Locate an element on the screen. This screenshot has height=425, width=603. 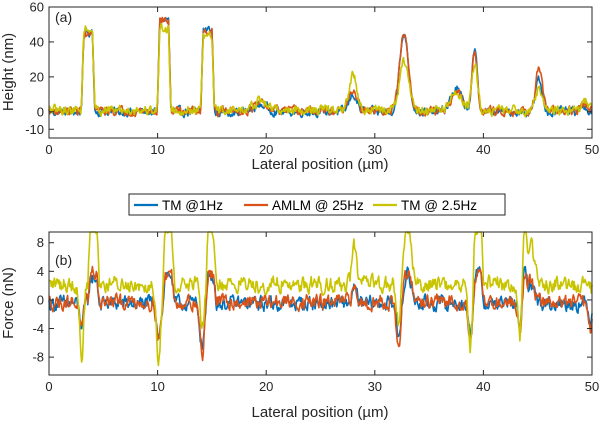
legend-label-tm-2-5hz: TM @ 2.5Hz is located at coordinates (439, 205).